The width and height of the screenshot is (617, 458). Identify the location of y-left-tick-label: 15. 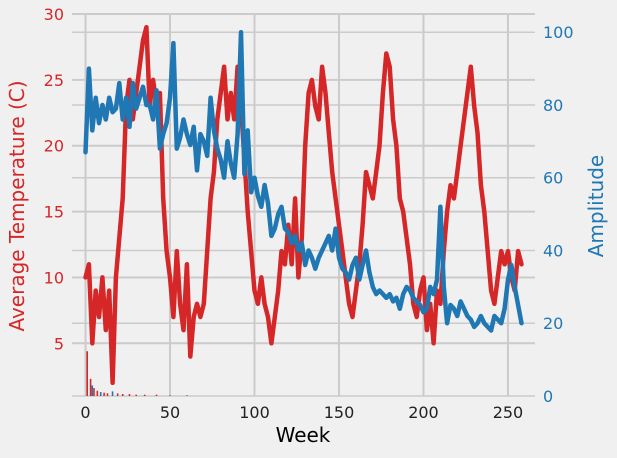
(54, 212).